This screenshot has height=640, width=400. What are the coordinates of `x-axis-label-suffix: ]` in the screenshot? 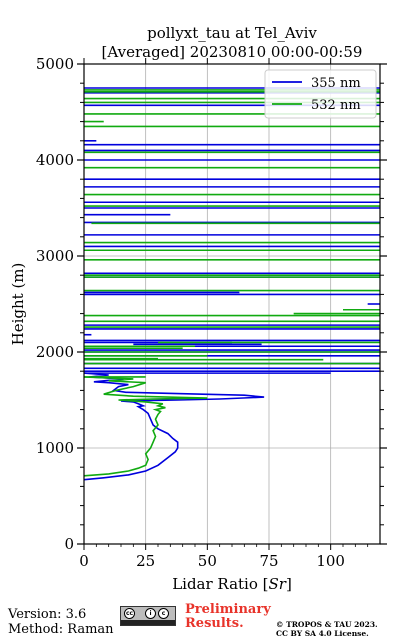 It's located at (289, 584).